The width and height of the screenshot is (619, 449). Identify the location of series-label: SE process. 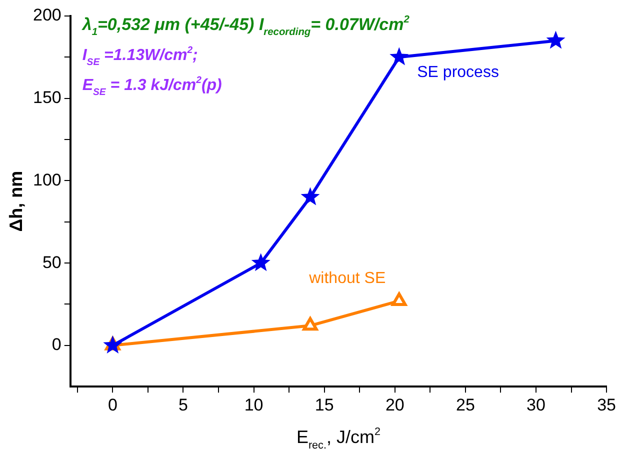
(458, 73).